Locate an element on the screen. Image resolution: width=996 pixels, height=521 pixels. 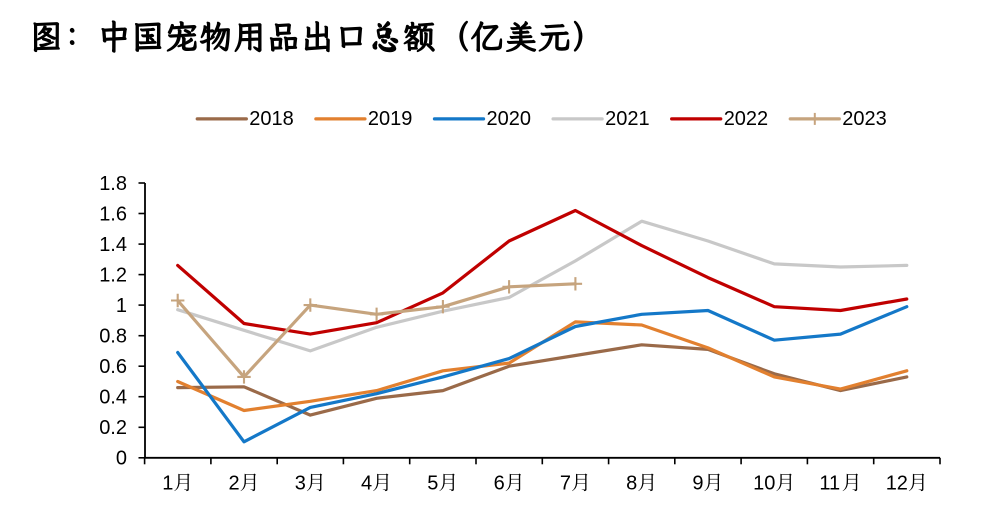
svg-text: 1.8 is located at coordinates (113, 184).